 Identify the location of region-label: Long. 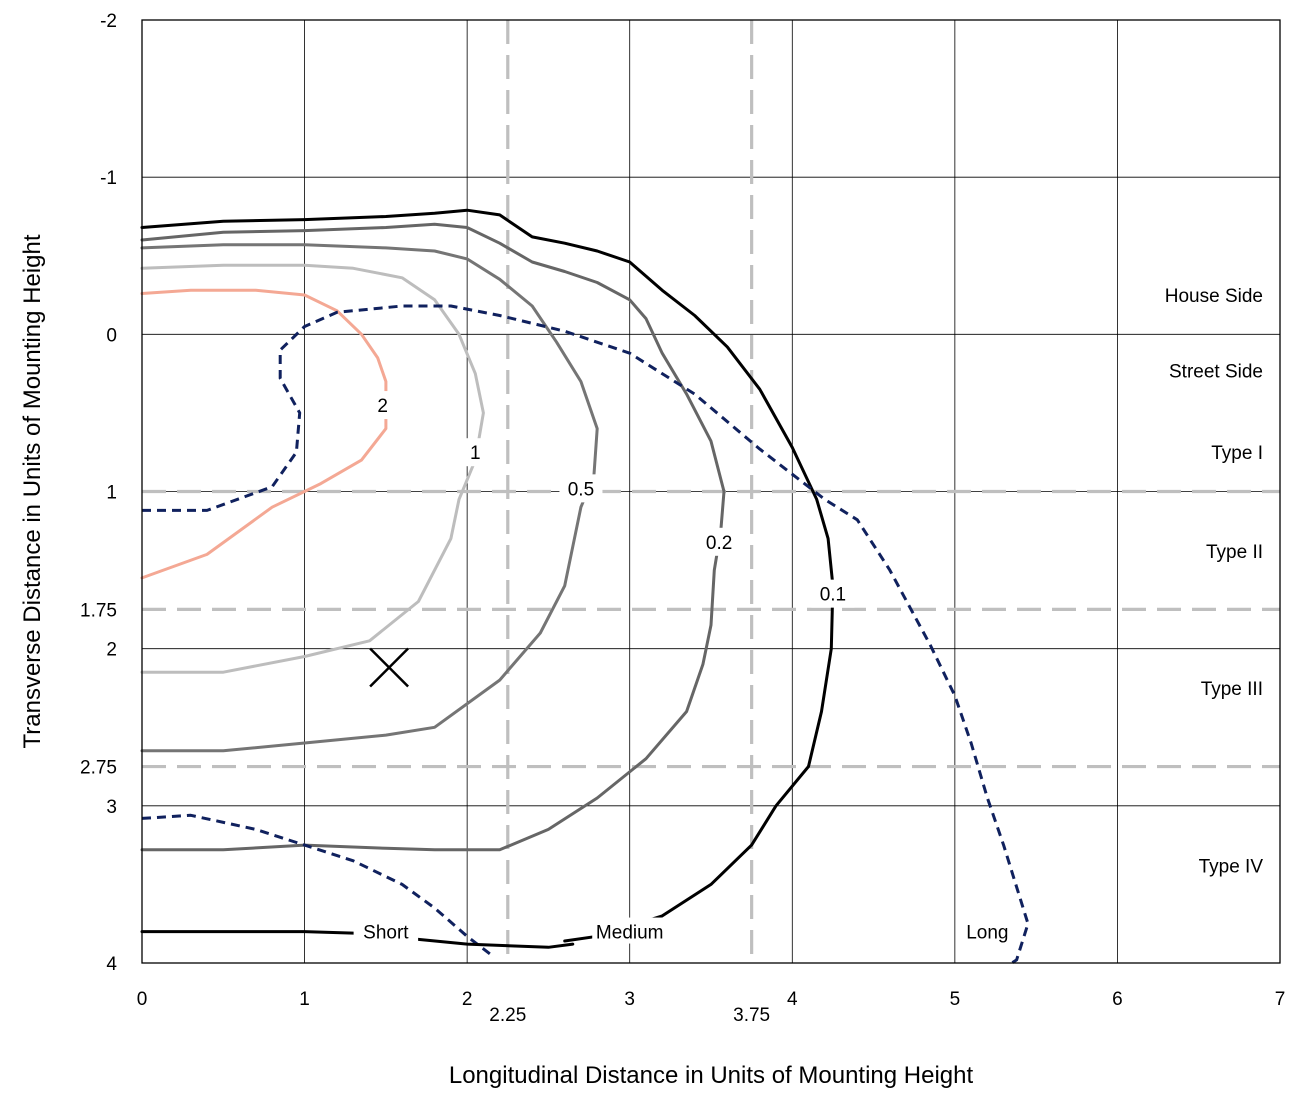
(987, 933).